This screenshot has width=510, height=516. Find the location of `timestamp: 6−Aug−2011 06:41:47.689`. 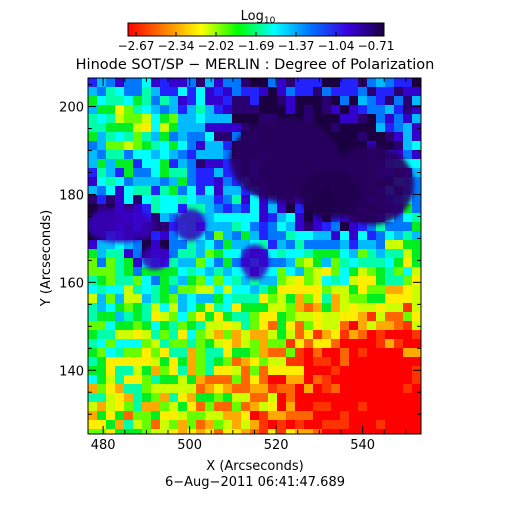

timestamp: 6−Aug−2011 06:41:47.689 is located at coordinates (255, 482).